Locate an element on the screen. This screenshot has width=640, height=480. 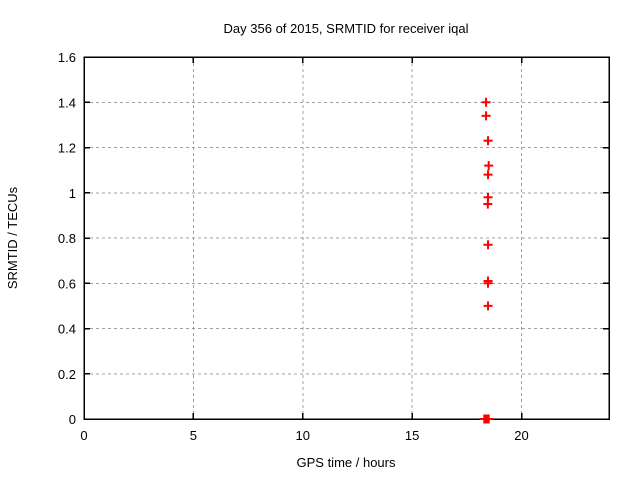
y-axis-label: SRMTID / TECUs is located at coordinates (12, 237).